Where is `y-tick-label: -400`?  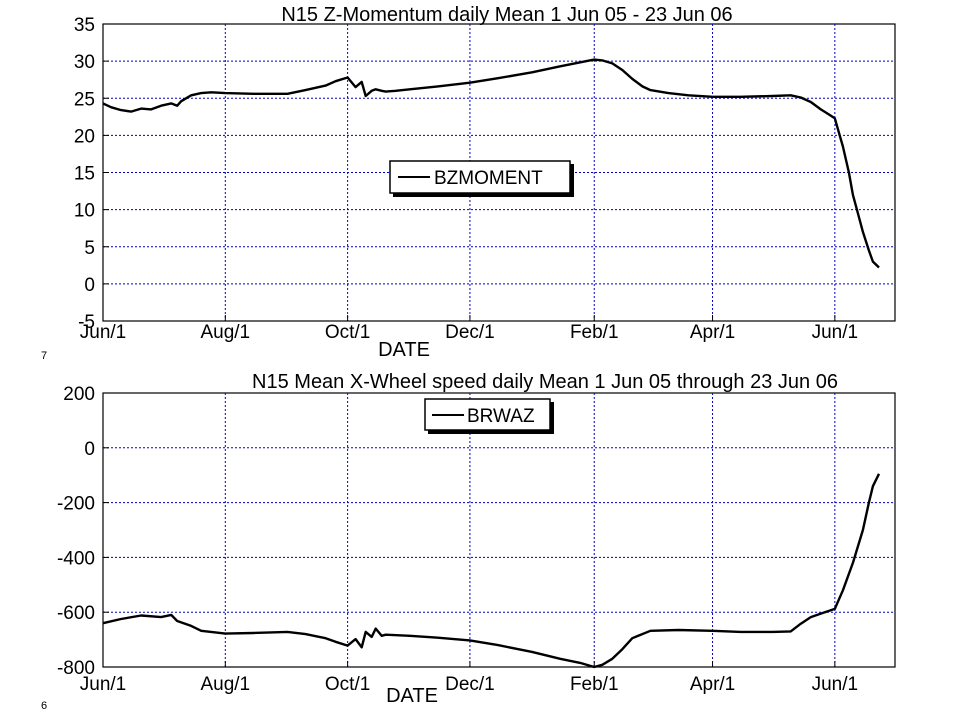 y-tick-label: -400 is located at coordinates (76, 558).